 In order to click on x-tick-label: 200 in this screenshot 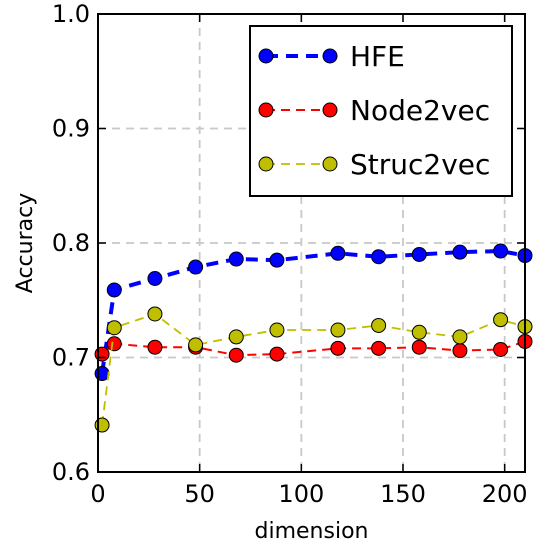, I will do `click(505, 494)`.